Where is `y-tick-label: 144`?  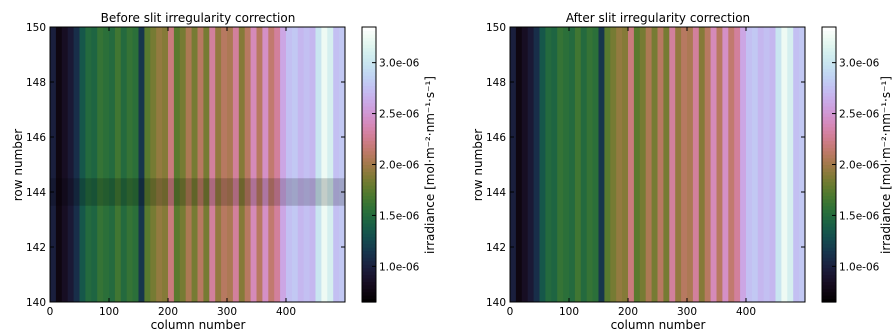 y-tick-label: 144 is located at coordinates (36, 193).